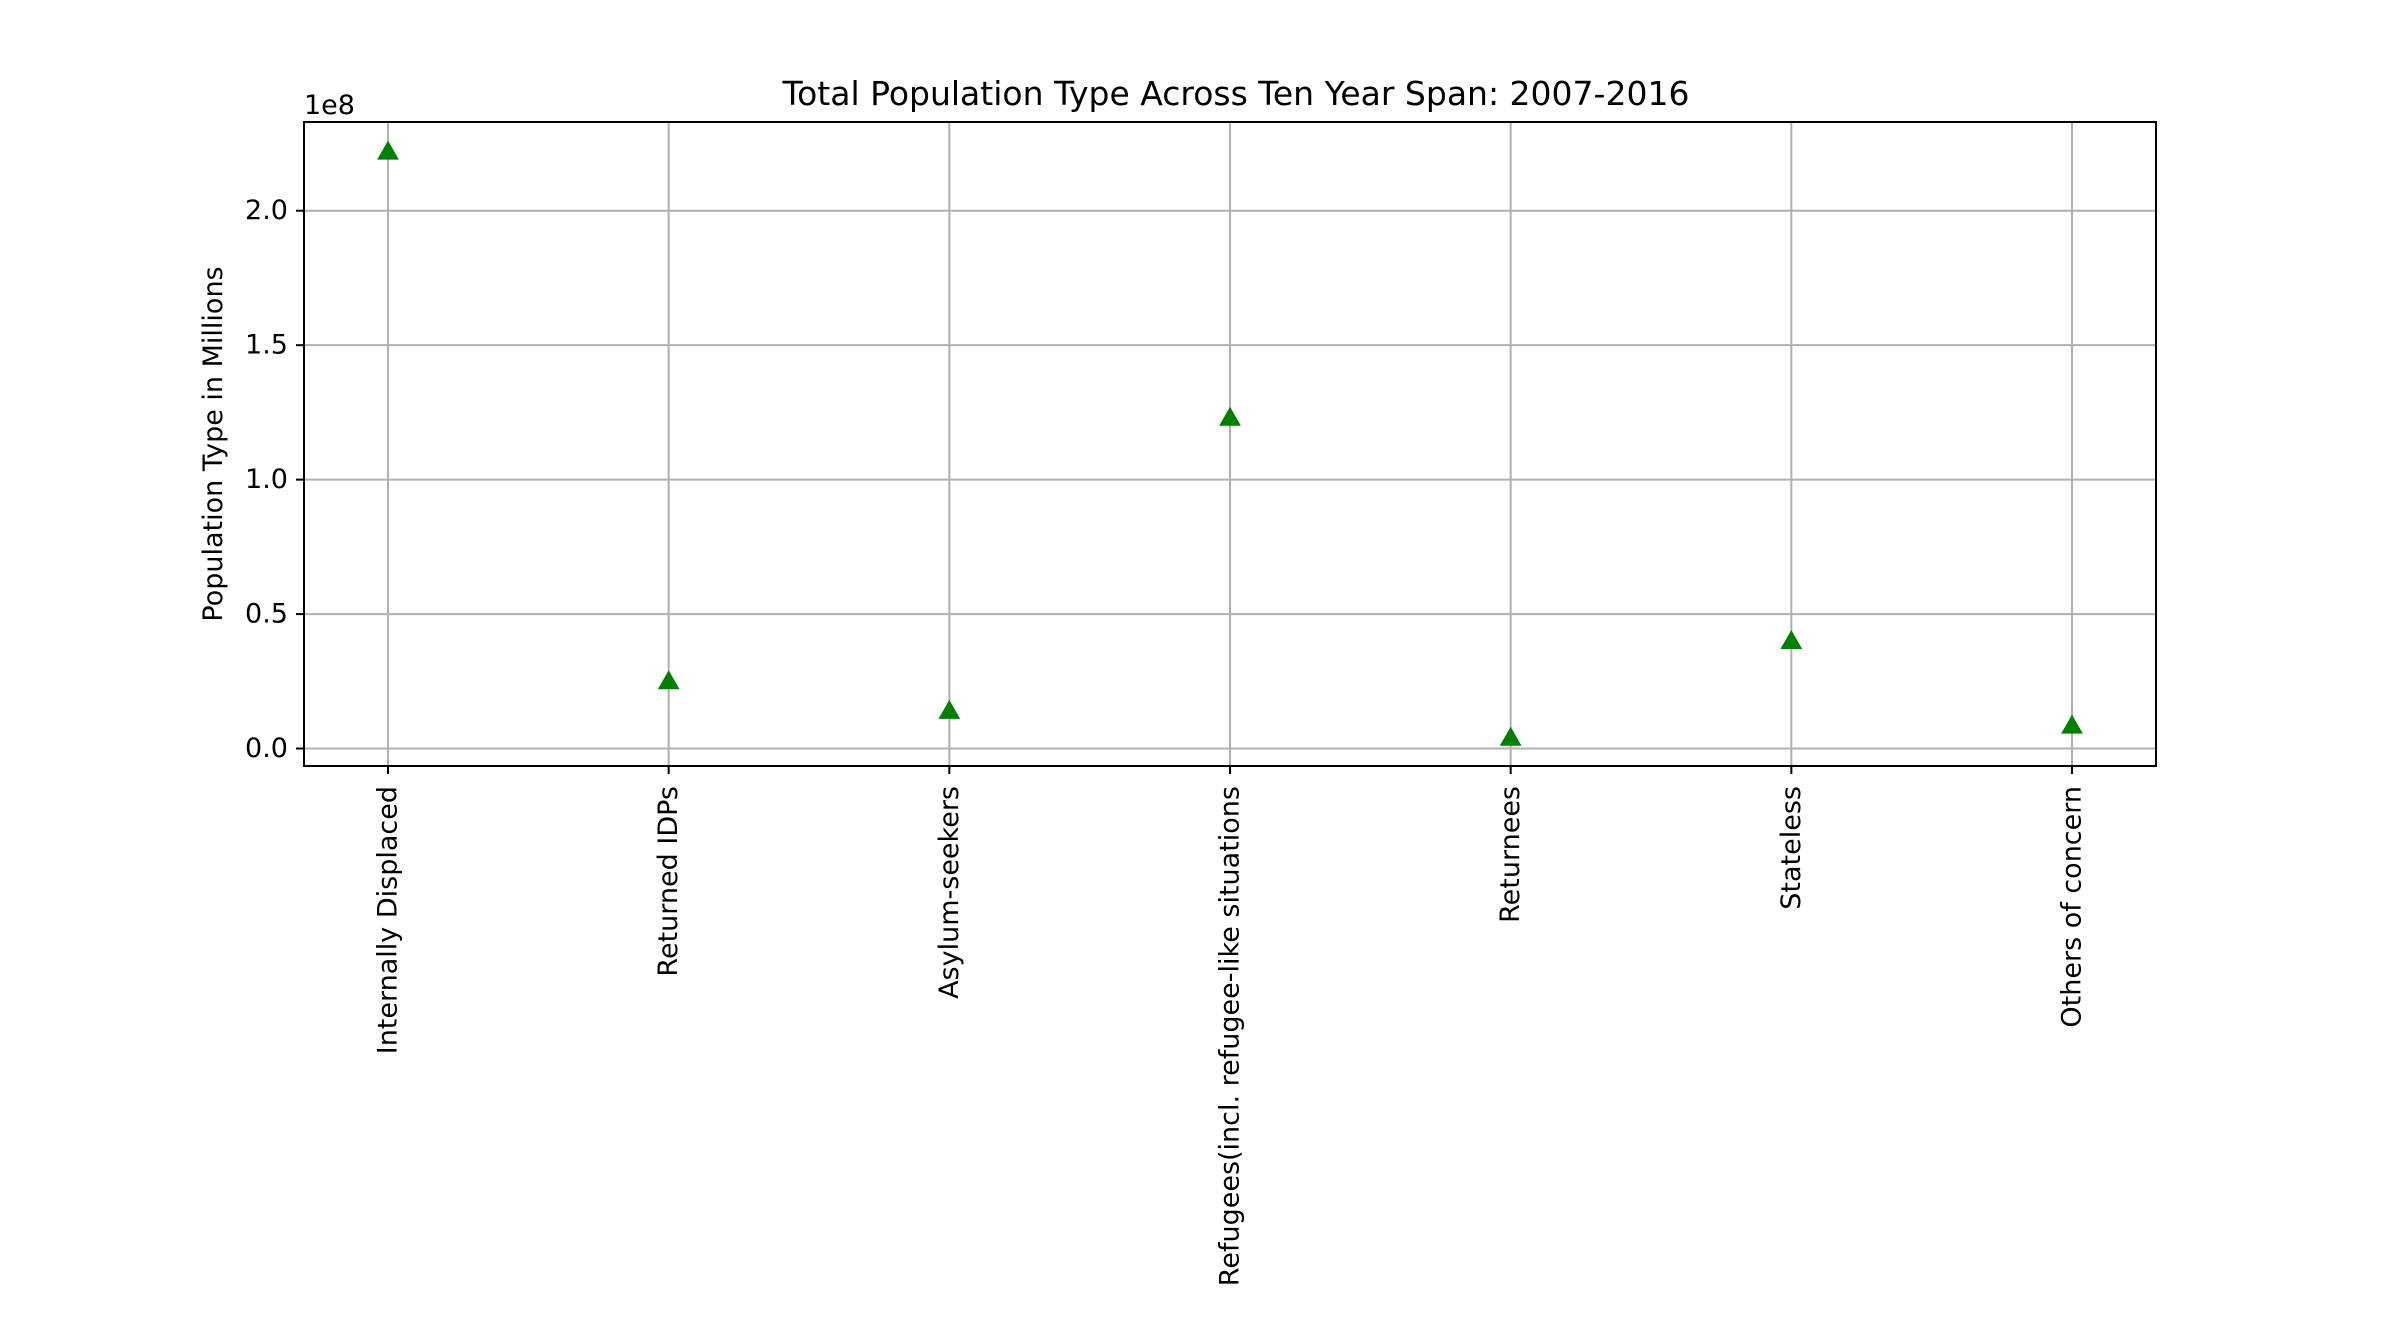 This screenshot has height=1324, width=2400. I want to click on y-offset-label: 1e8, so click(329, 105).